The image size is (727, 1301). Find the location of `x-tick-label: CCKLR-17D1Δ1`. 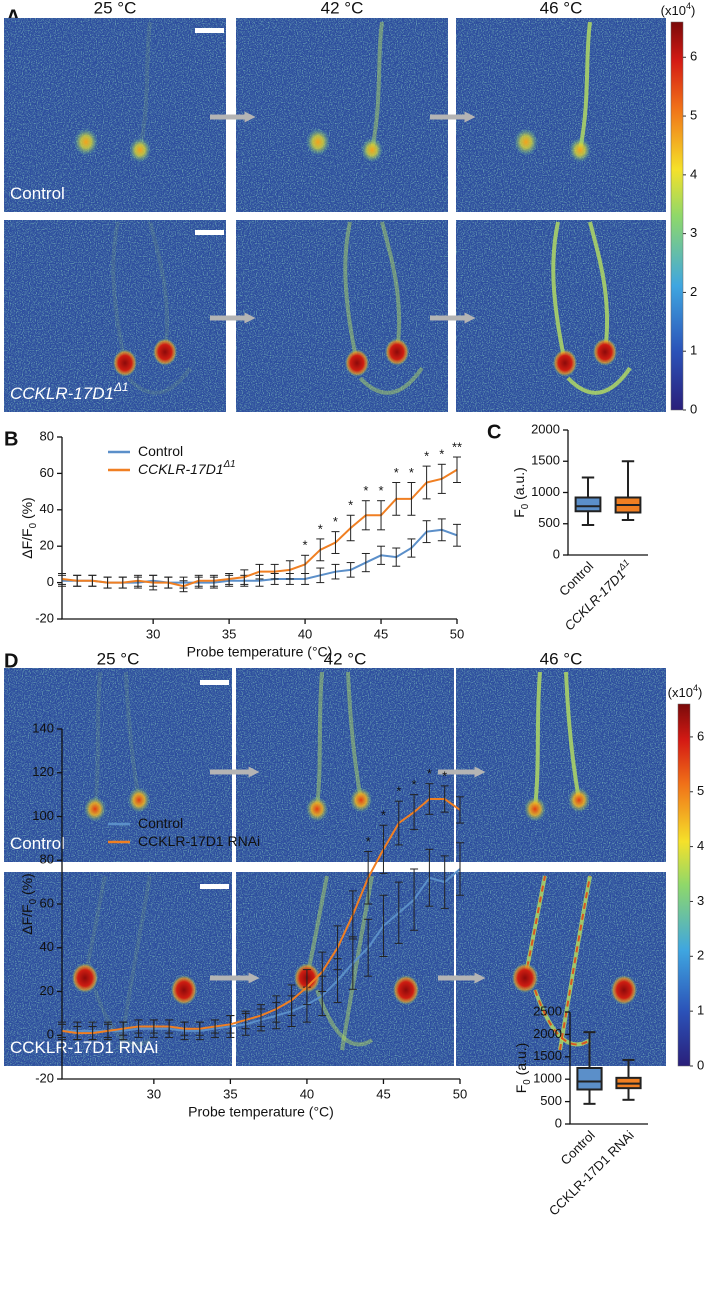

x-tick-label: CCKLR-17D1Δ1 is located at coordinates (598, 596).